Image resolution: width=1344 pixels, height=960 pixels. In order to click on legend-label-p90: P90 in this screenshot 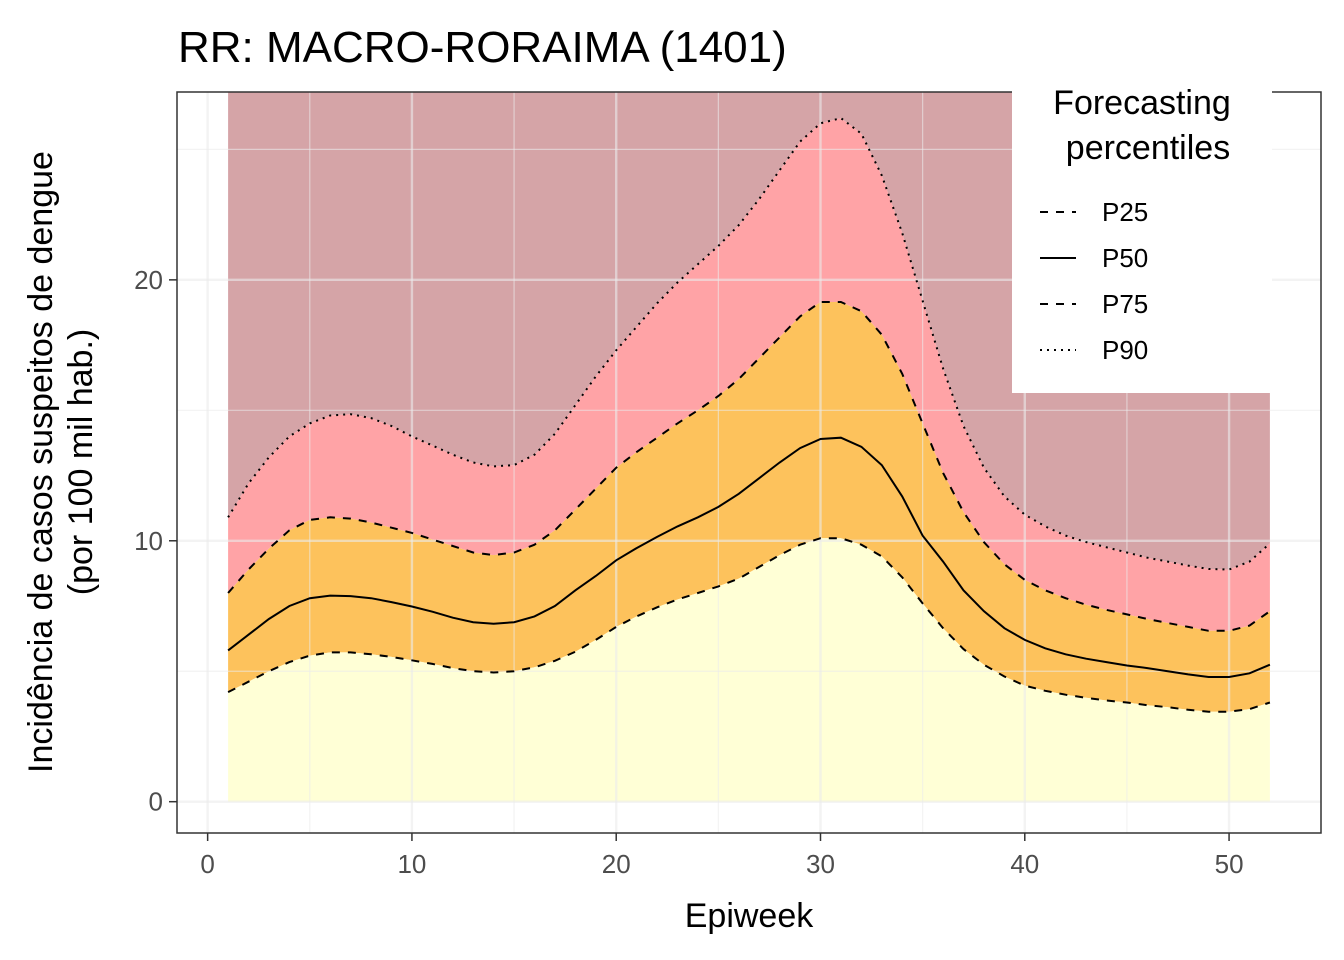, I will do `click(1125, 350)`.